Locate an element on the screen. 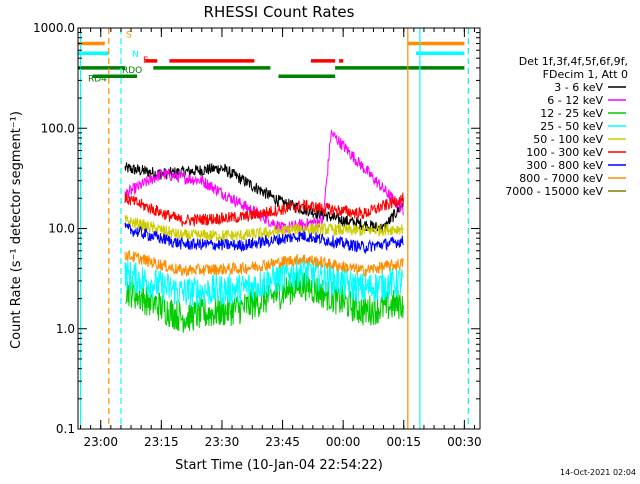  legend-label-5: 50 - 100 keV is located at coordinates (568, 139).